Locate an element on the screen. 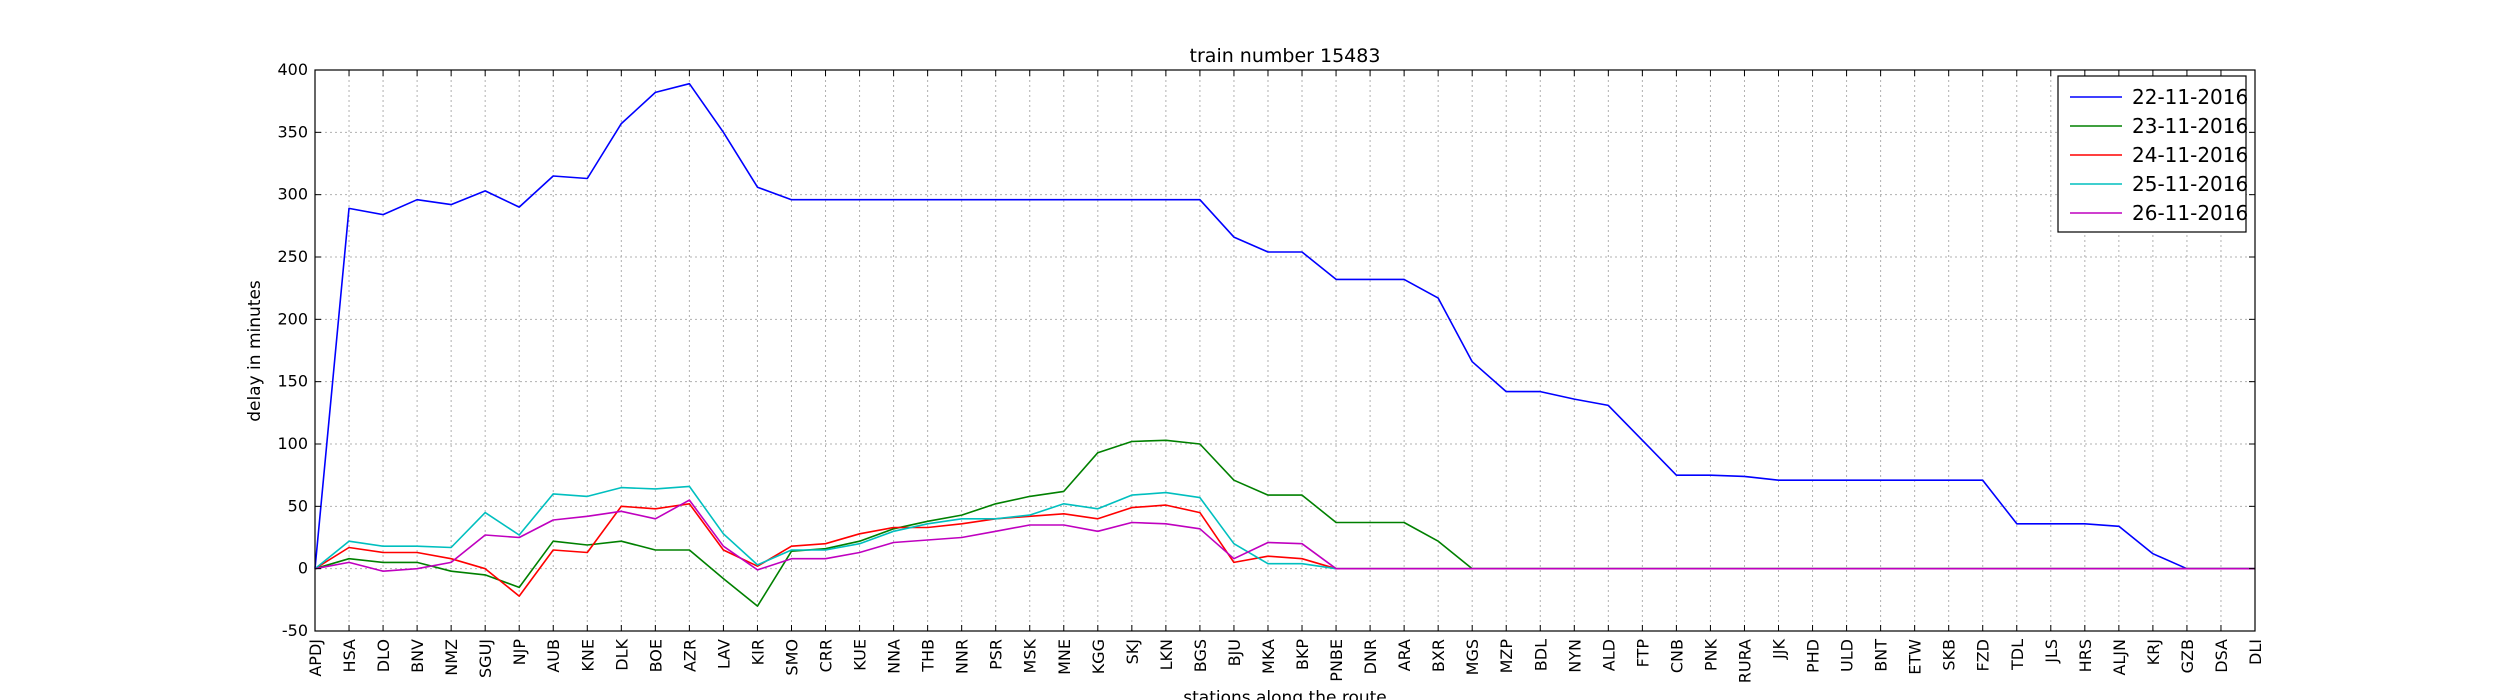 The height and width of the screenshot is (700, 2500). x-tick-label: KGG is located at coordinates (1098, 656).